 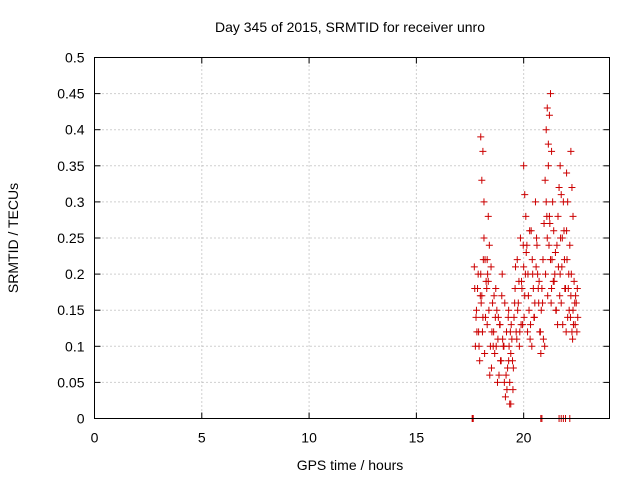 What do you see at coordinates (525, 256) in the screenshot?
I see `data-points` at bounding box center [525, 256].